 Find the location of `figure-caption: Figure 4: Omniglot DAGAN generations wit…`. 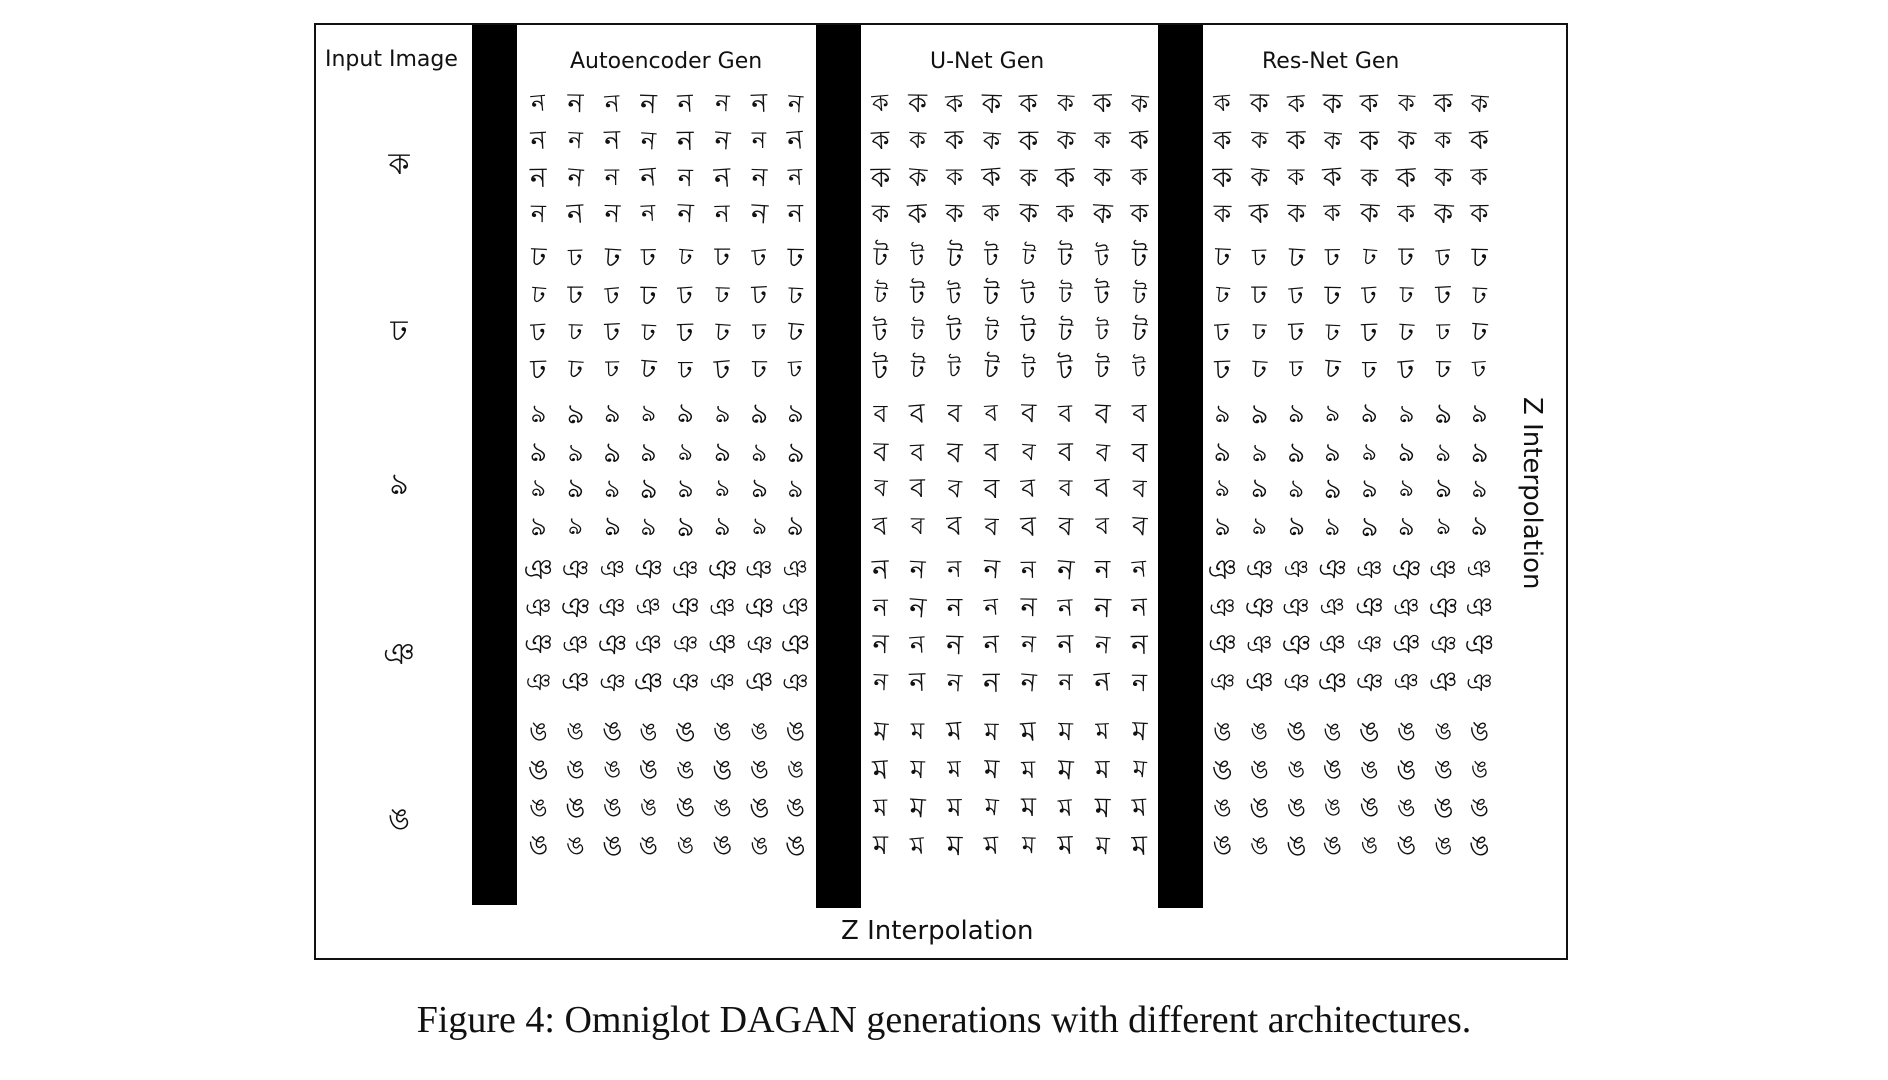

figure-caption: Figure 4: Omniglot DAGAN generations wit… is located at coordinates (944, 1020).